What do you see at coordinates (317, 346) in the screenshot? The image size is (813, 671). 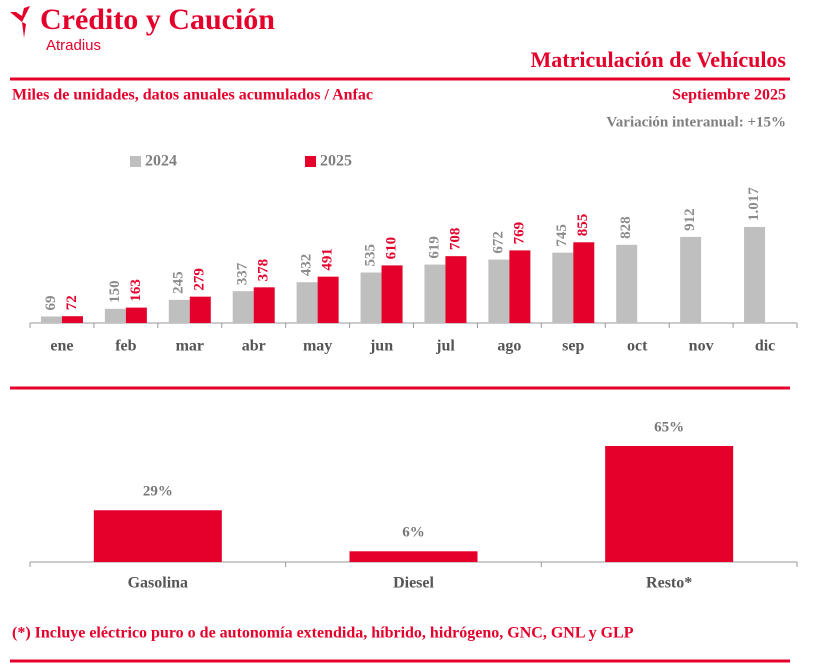 I see `x-tick-label: may` at bounding box center [317, 346].